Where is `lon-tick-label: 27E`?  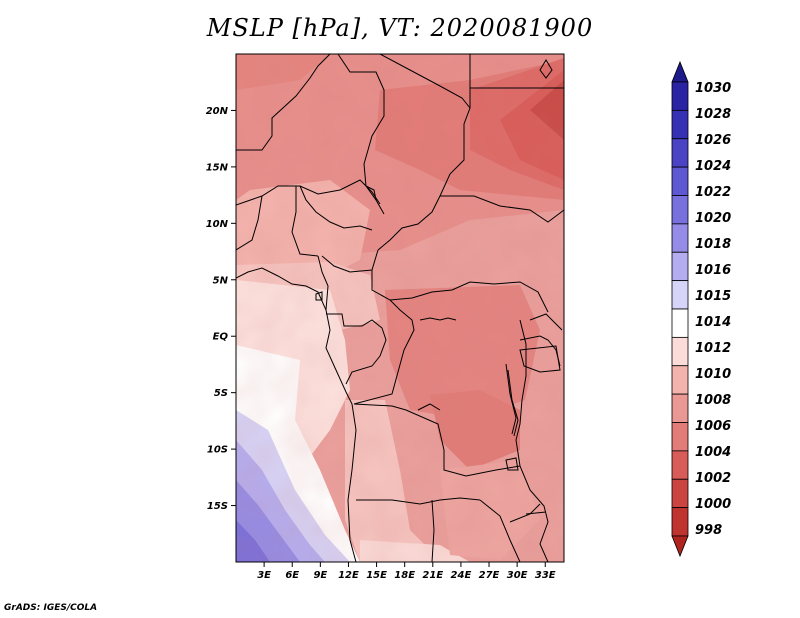 lon-tick-label: 27E is located at coordinates (489, 575).